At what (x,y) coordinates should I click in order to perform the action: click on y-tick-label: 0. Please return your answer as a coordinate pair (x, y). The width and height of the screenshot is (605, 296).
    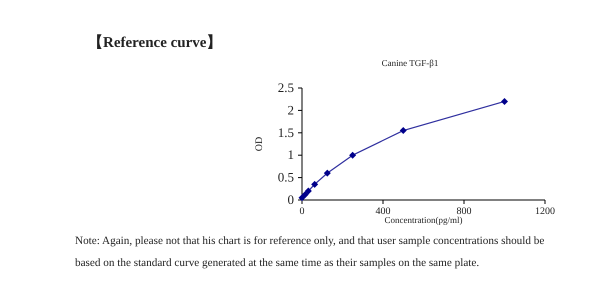
    Looking at the image, I should click on (291, 199).